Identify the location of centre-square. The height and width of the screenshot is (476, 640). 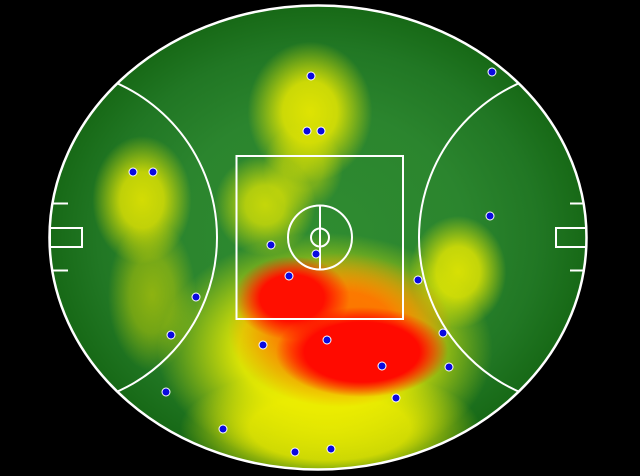
(319, 237).